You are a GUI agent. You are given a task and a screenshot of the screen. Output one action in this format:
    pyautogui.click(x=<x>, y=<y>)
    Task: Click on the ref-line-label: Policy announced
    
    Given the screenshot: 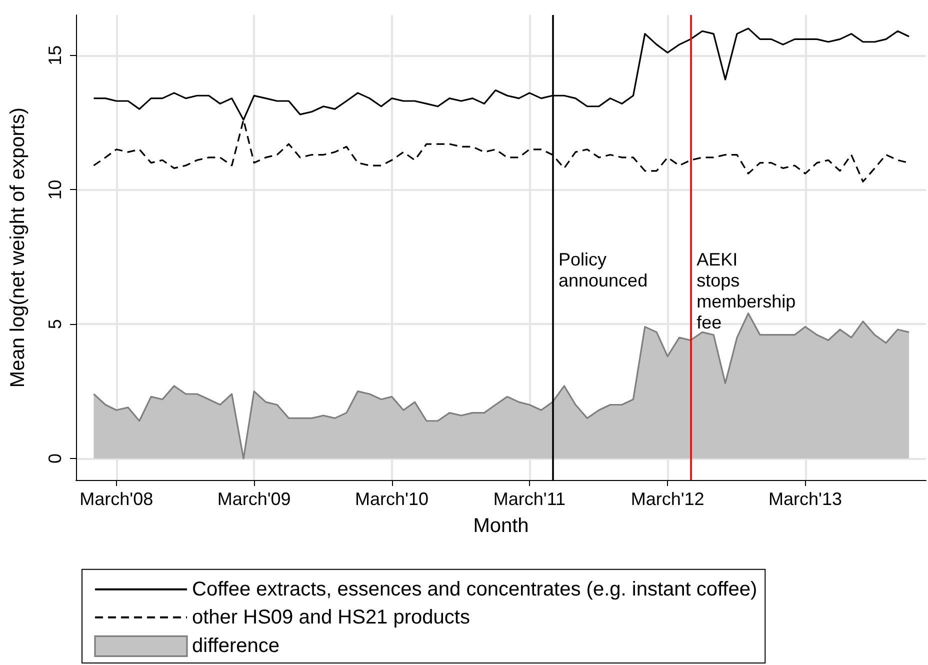 What is the action you would take?
    pyautogui.click(x=603, y=269)
    